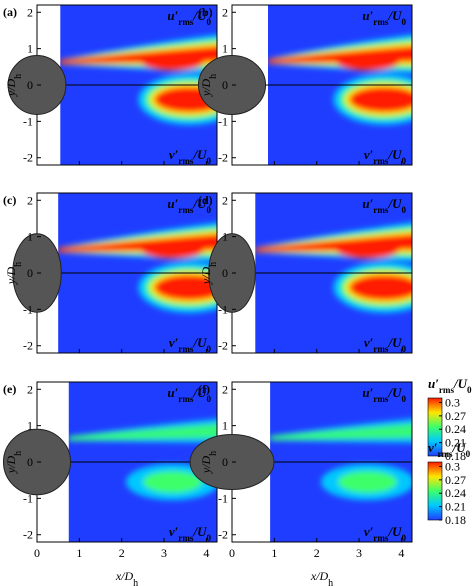 Image resolution: width=474 pixels, height=586 pixels. I want to click on label-part: x/D, so click(319, 576).